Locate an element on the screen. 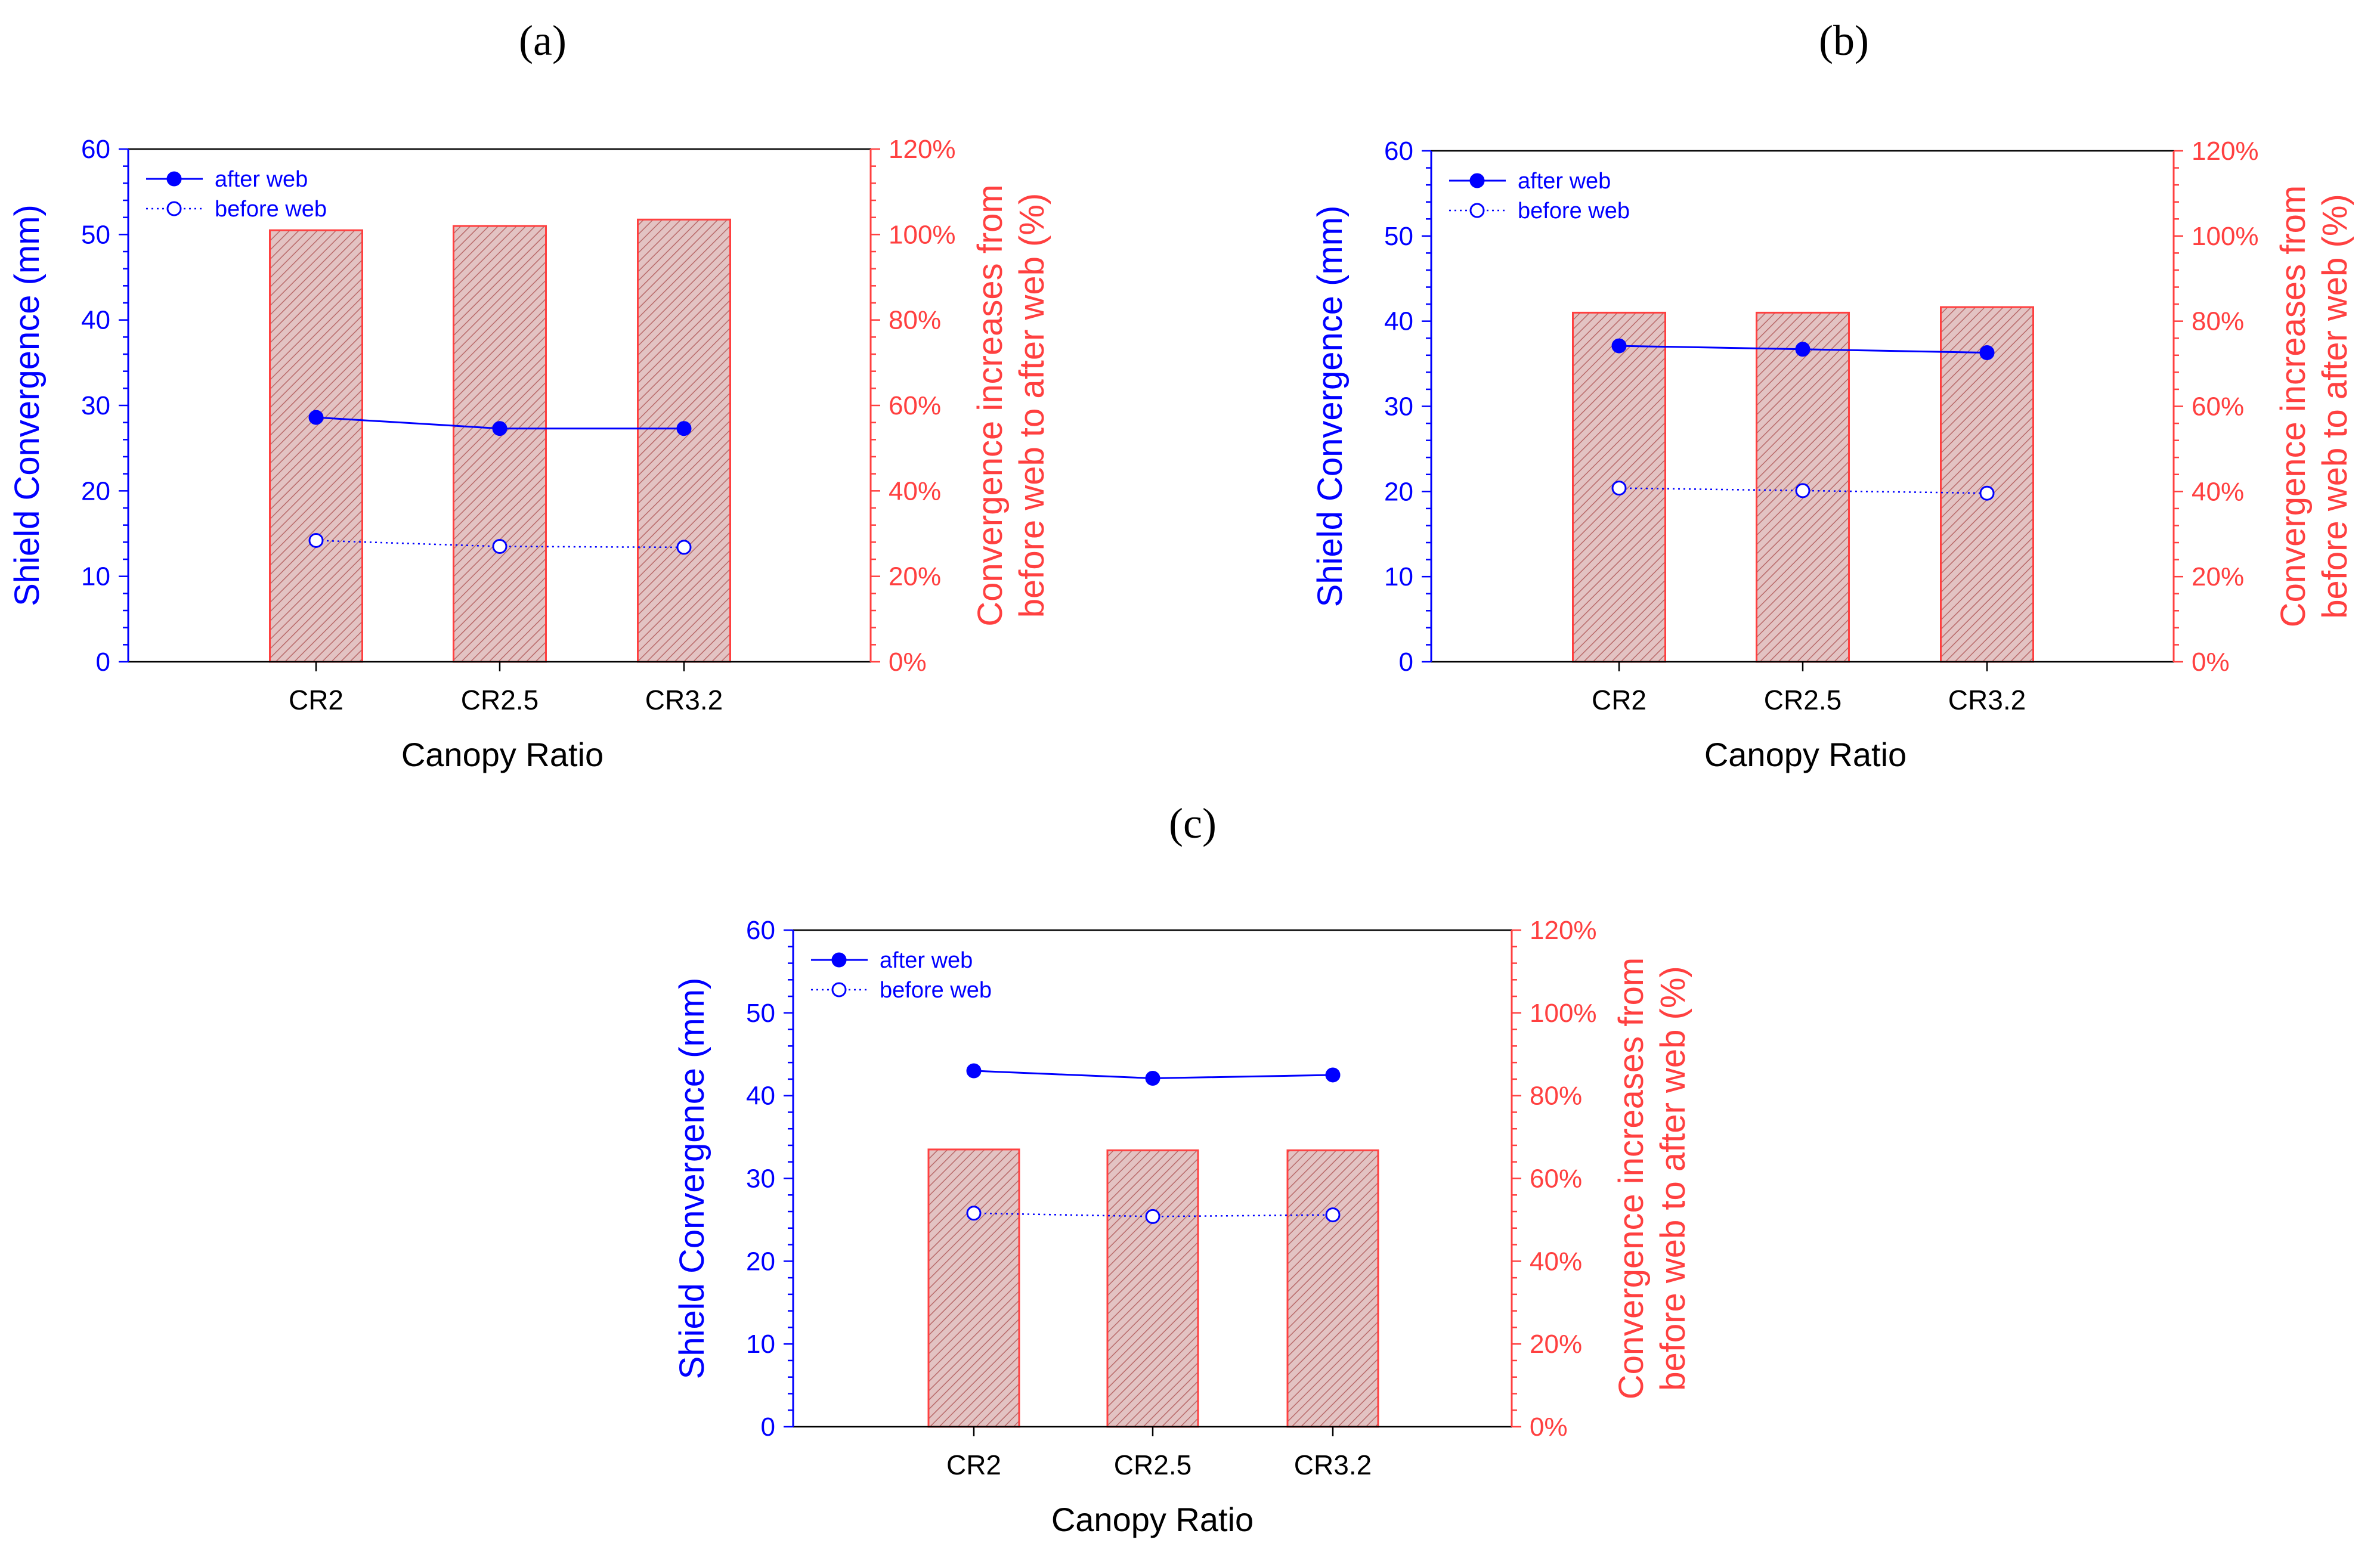 This screenshot has height=1546, width=2380. series-line-before-web is located at coordinates (1153, 1214).